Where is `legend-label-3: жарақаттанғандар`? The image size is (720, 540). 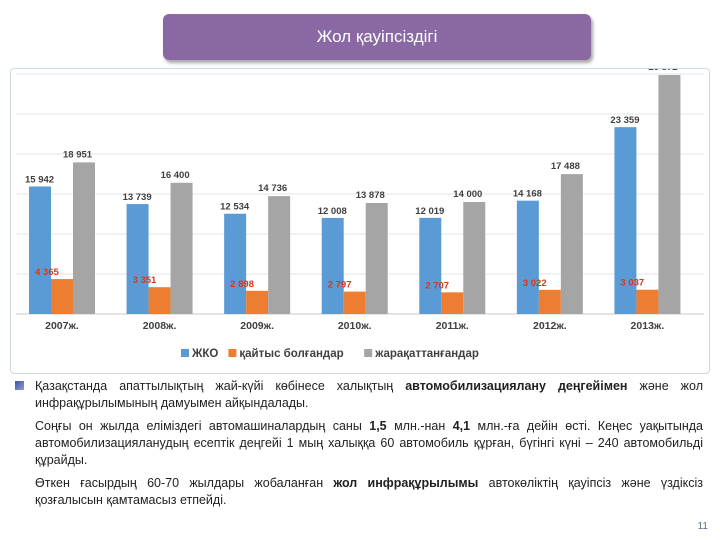 legend-label-3: жарақаттанғандар is located at coordinates (426, 354).